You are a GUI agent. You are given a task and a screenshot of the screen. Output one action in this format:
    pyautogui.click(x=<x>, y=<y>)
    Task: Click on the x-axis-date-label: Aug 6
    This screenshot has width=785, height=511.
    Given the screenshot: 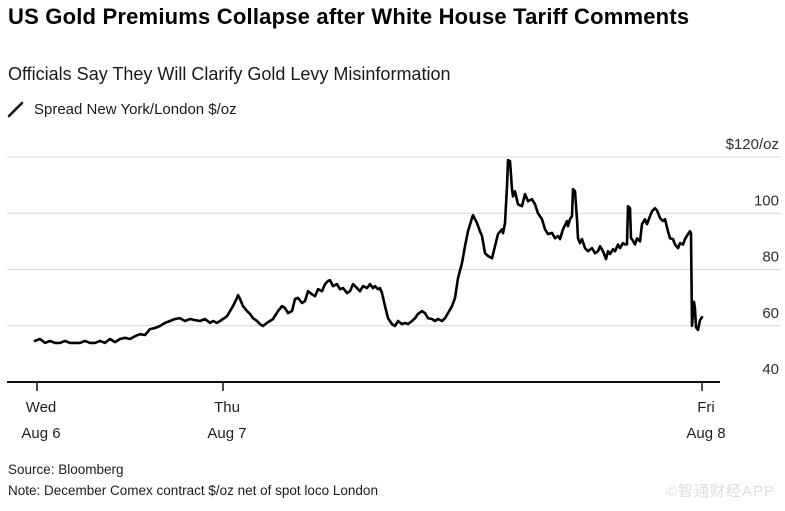 What is the action you would take?
    pyautogui.click(x=40, y=433)
    